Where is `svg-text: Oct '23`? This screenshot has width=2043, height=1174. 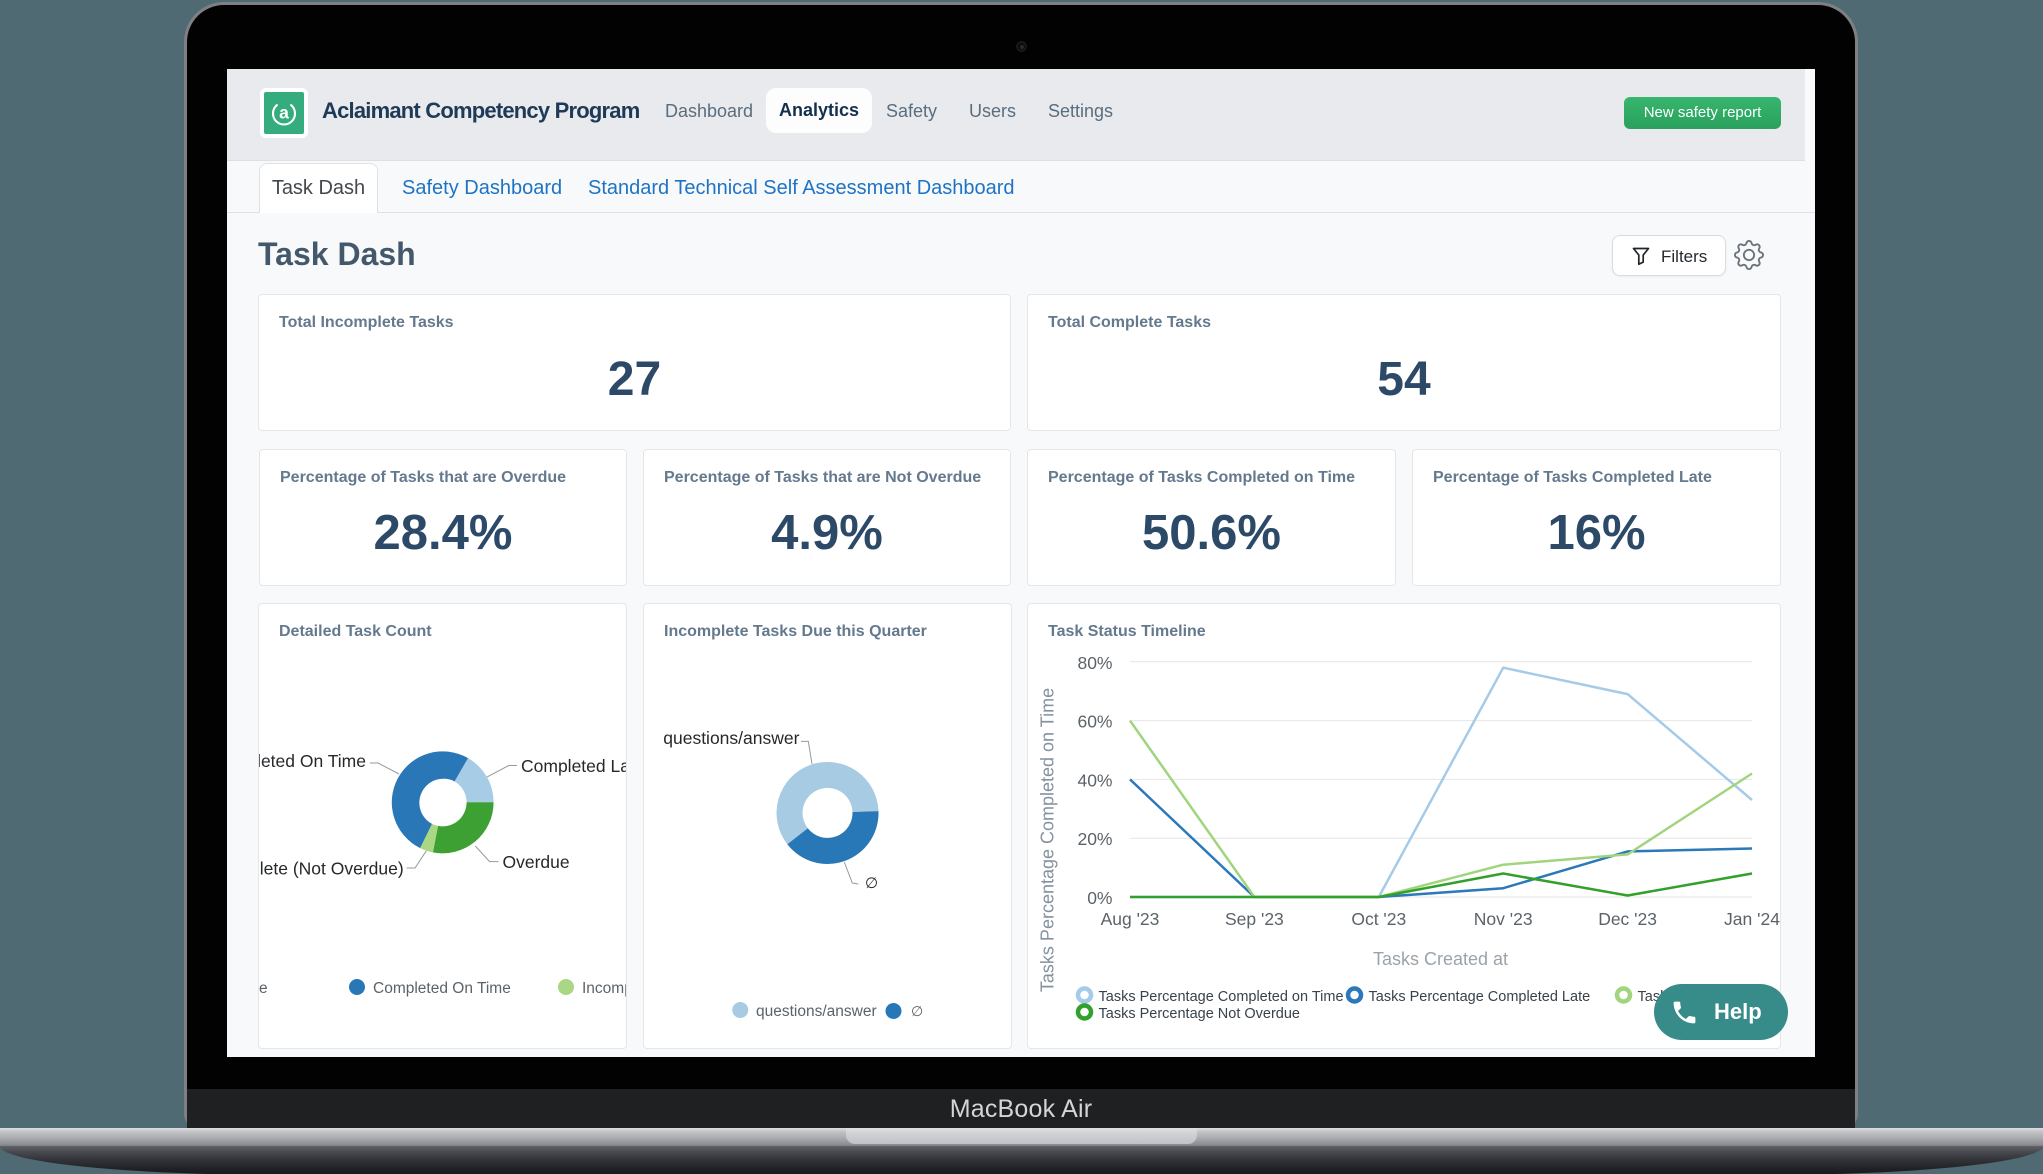
svg-text: Oct '23 is located at coordinates (1378, 919).